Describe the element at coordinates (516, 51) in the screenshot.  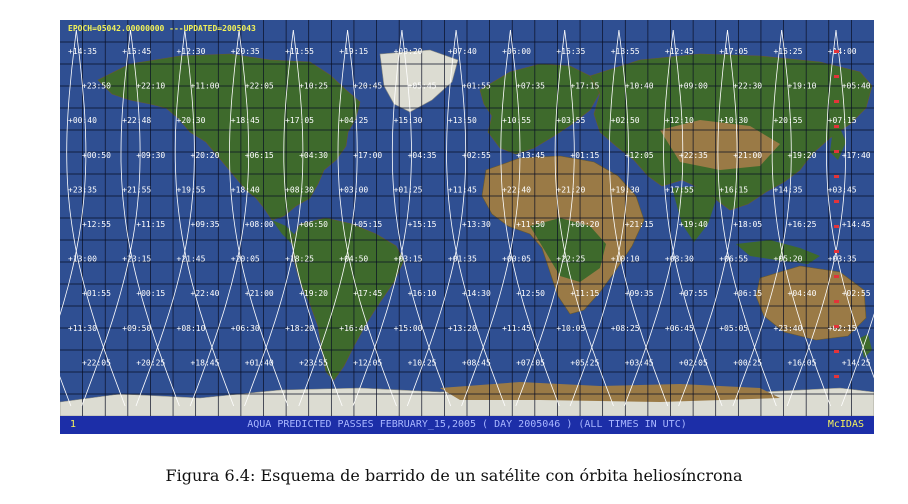
I see `pass-time-label: +06:00` at that location.